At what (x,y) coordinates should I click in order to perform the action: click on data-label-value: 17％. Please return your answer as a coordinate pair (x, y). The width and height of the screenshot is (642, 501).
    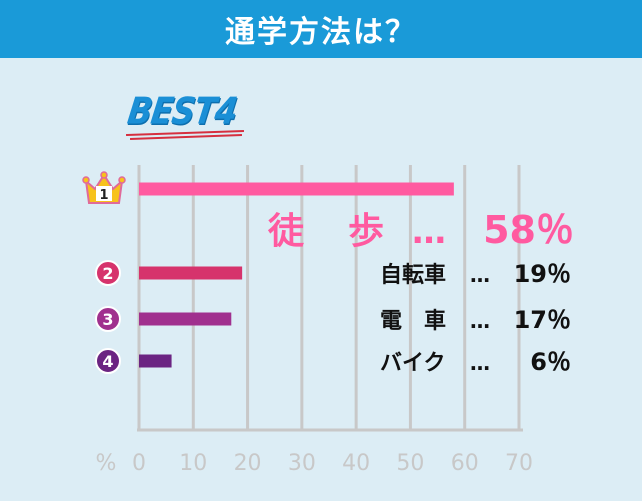
    Looking at the image, I should click on (542, 320).